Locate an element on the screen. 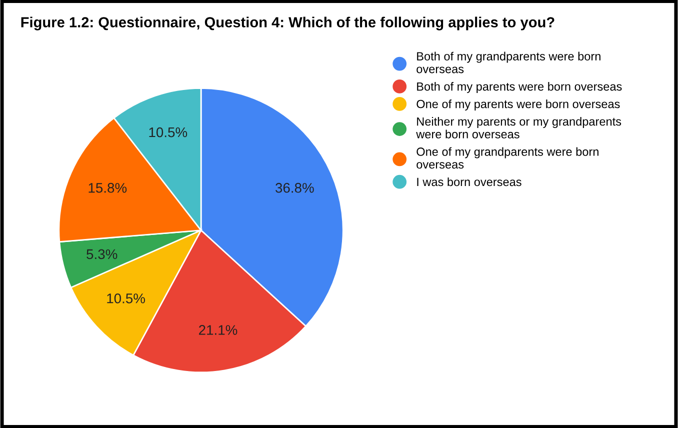 This screenshot has height=428, width=678. legend-label: One of my grandparents were born overseas is located at coordinates (507, 158).